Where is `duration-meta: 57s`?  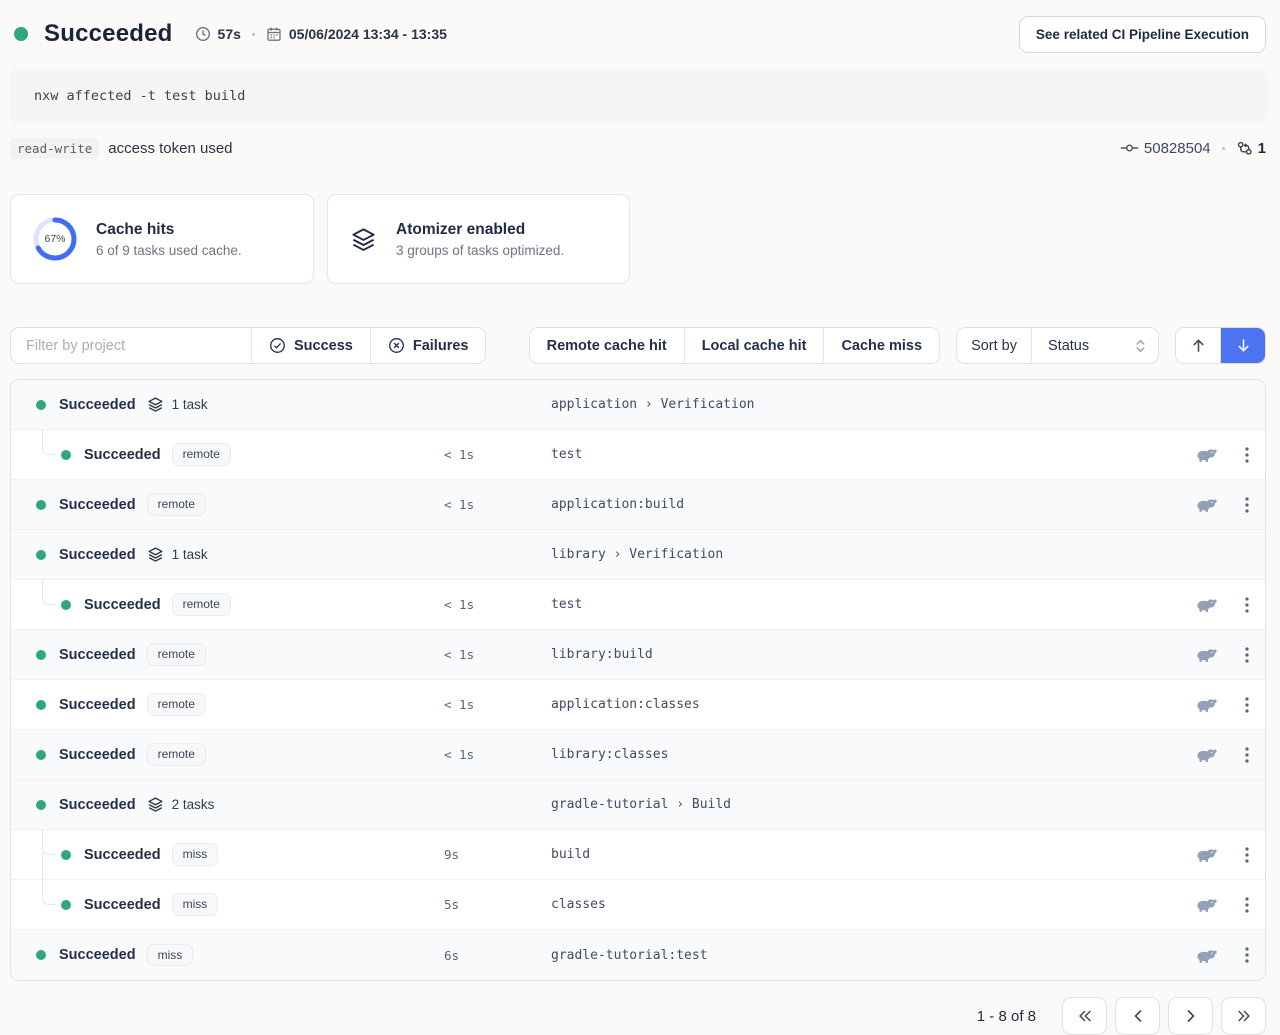
duration-meta: 57s is located at coordinates (218, 34).